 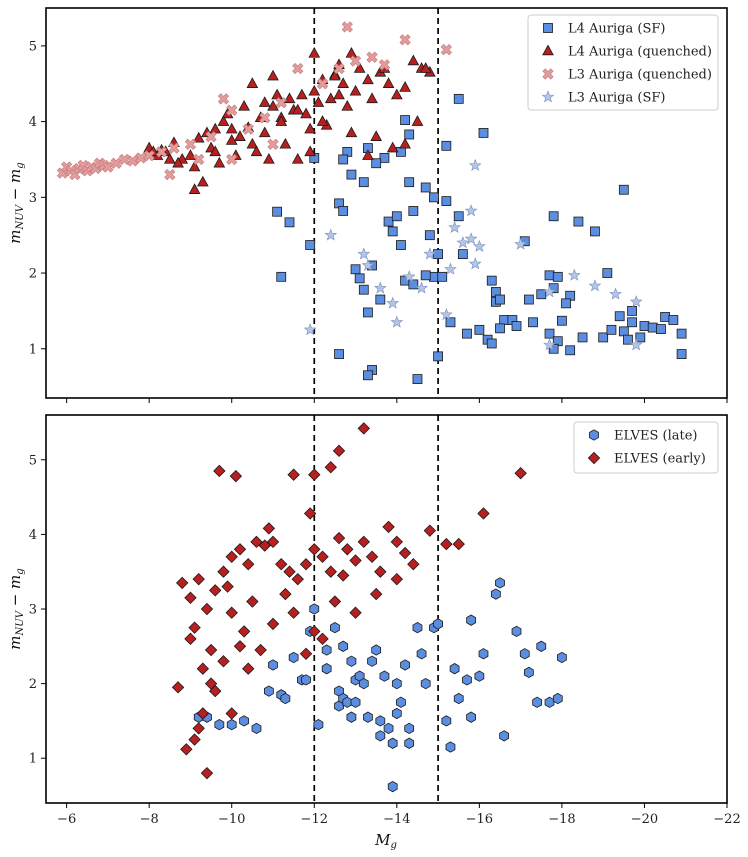 I want to click on legend-box, so click(x=646, y=447).